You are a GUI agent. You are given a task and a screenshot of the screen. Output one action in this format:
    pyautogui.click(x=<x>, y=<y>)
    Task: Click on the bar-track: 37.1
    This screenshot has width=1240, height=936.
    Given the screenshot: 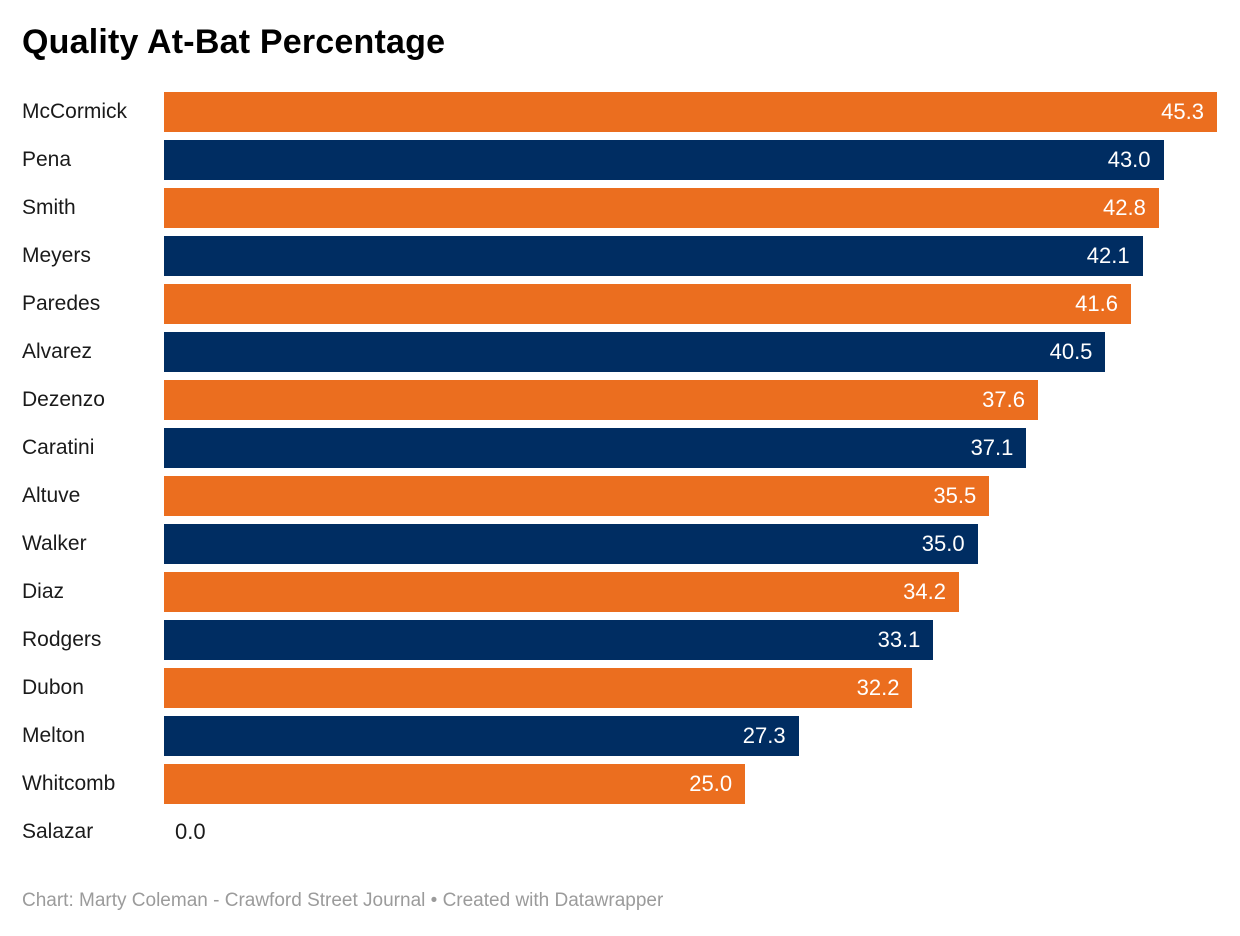 What is the action you would take?
    pyautogui.click(x=690, y=447)
    